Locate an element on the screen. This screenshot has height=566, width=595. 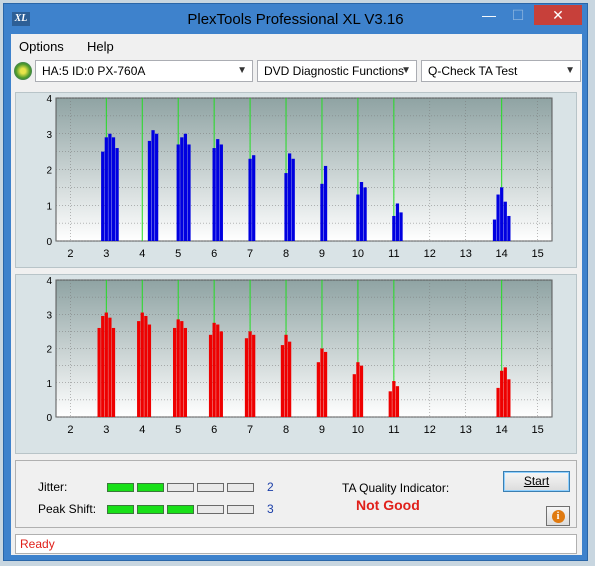
status-bar: Ready is located at coordinates (296, 544).